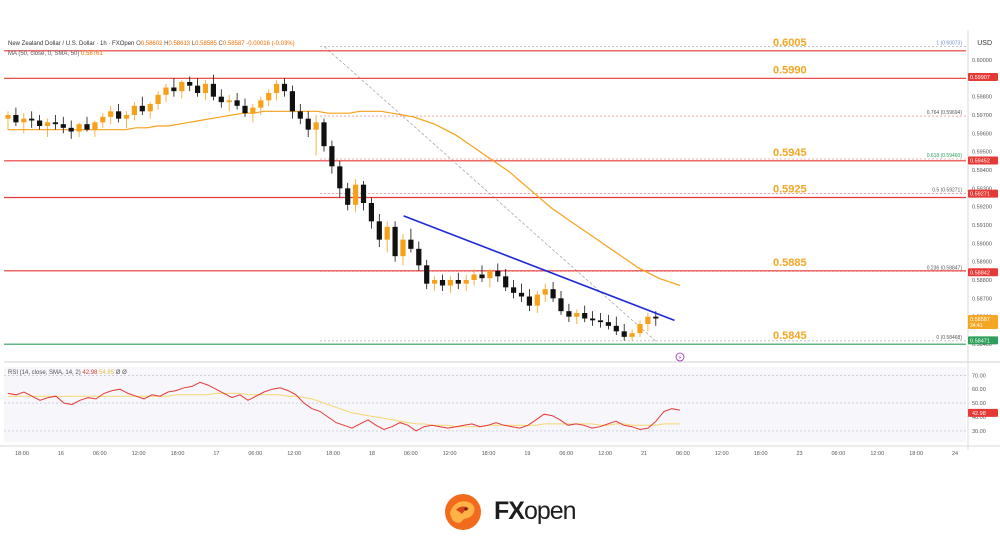 The image size is (1000, 554). I want to click on key-level-label: 0.5925, so click(790, 190).